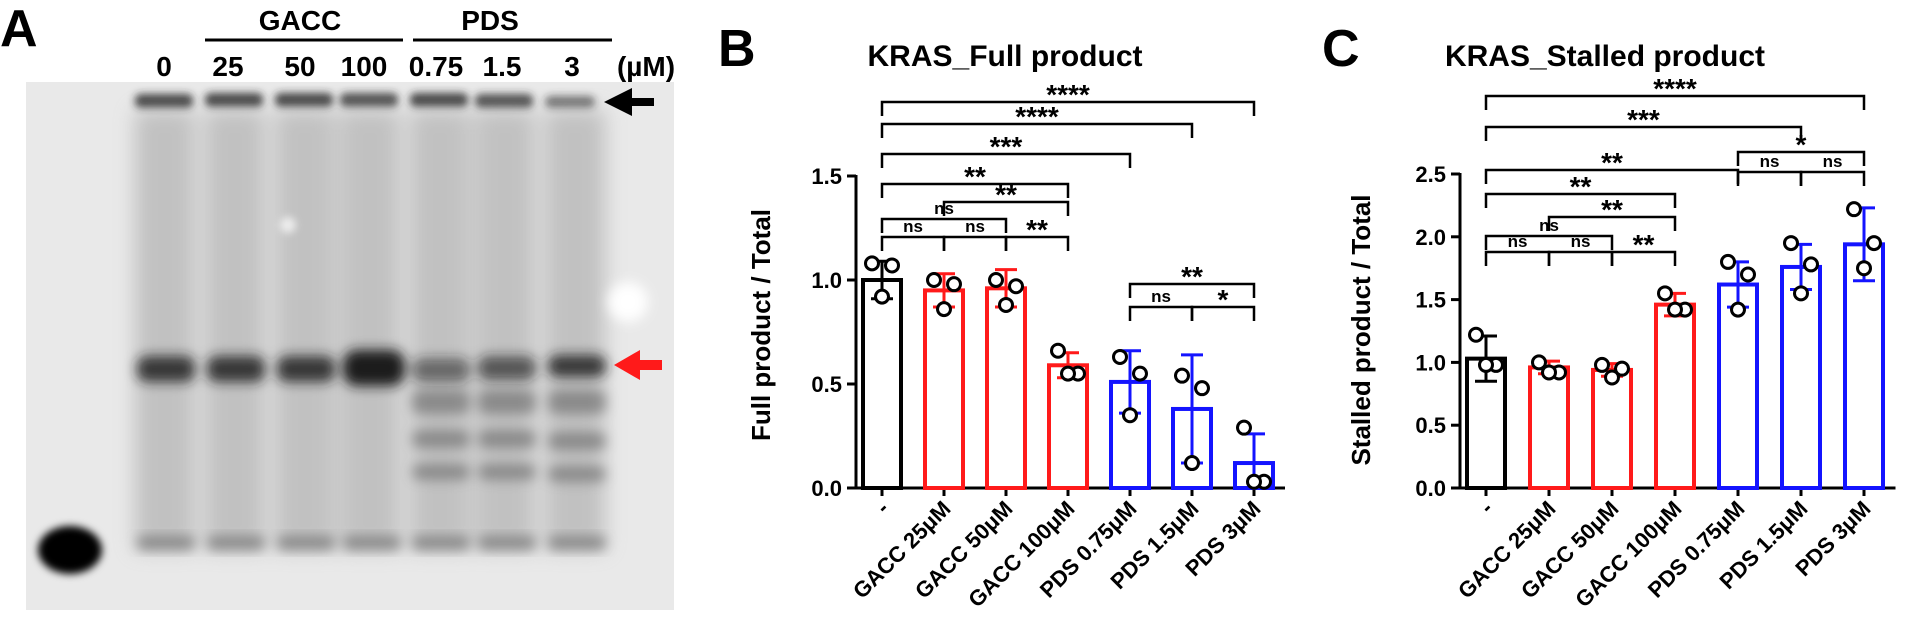 The height and width of the screenshot is (624, 1905). What do you see at coordinates (164, 66) in the screenshot?
I see `lane-label-0: 0` at bounding box center [164, 66].